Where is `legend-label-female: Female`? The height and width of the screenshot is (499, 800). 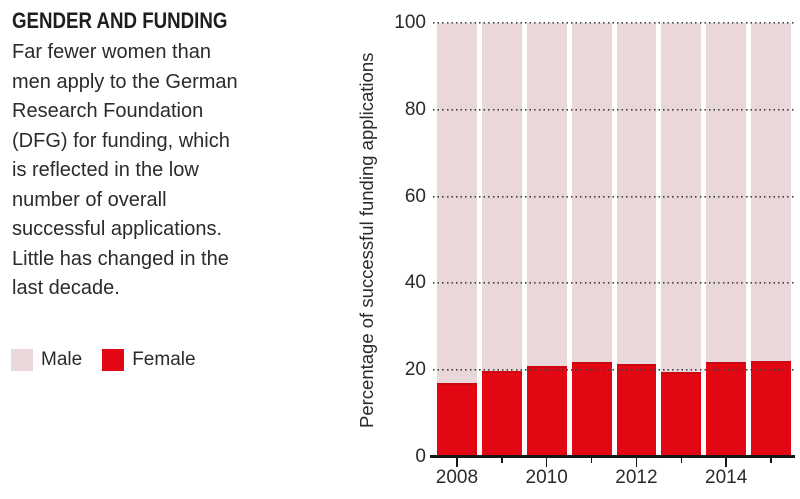
legend-label-female: Female is located at coordinates (164, 359).